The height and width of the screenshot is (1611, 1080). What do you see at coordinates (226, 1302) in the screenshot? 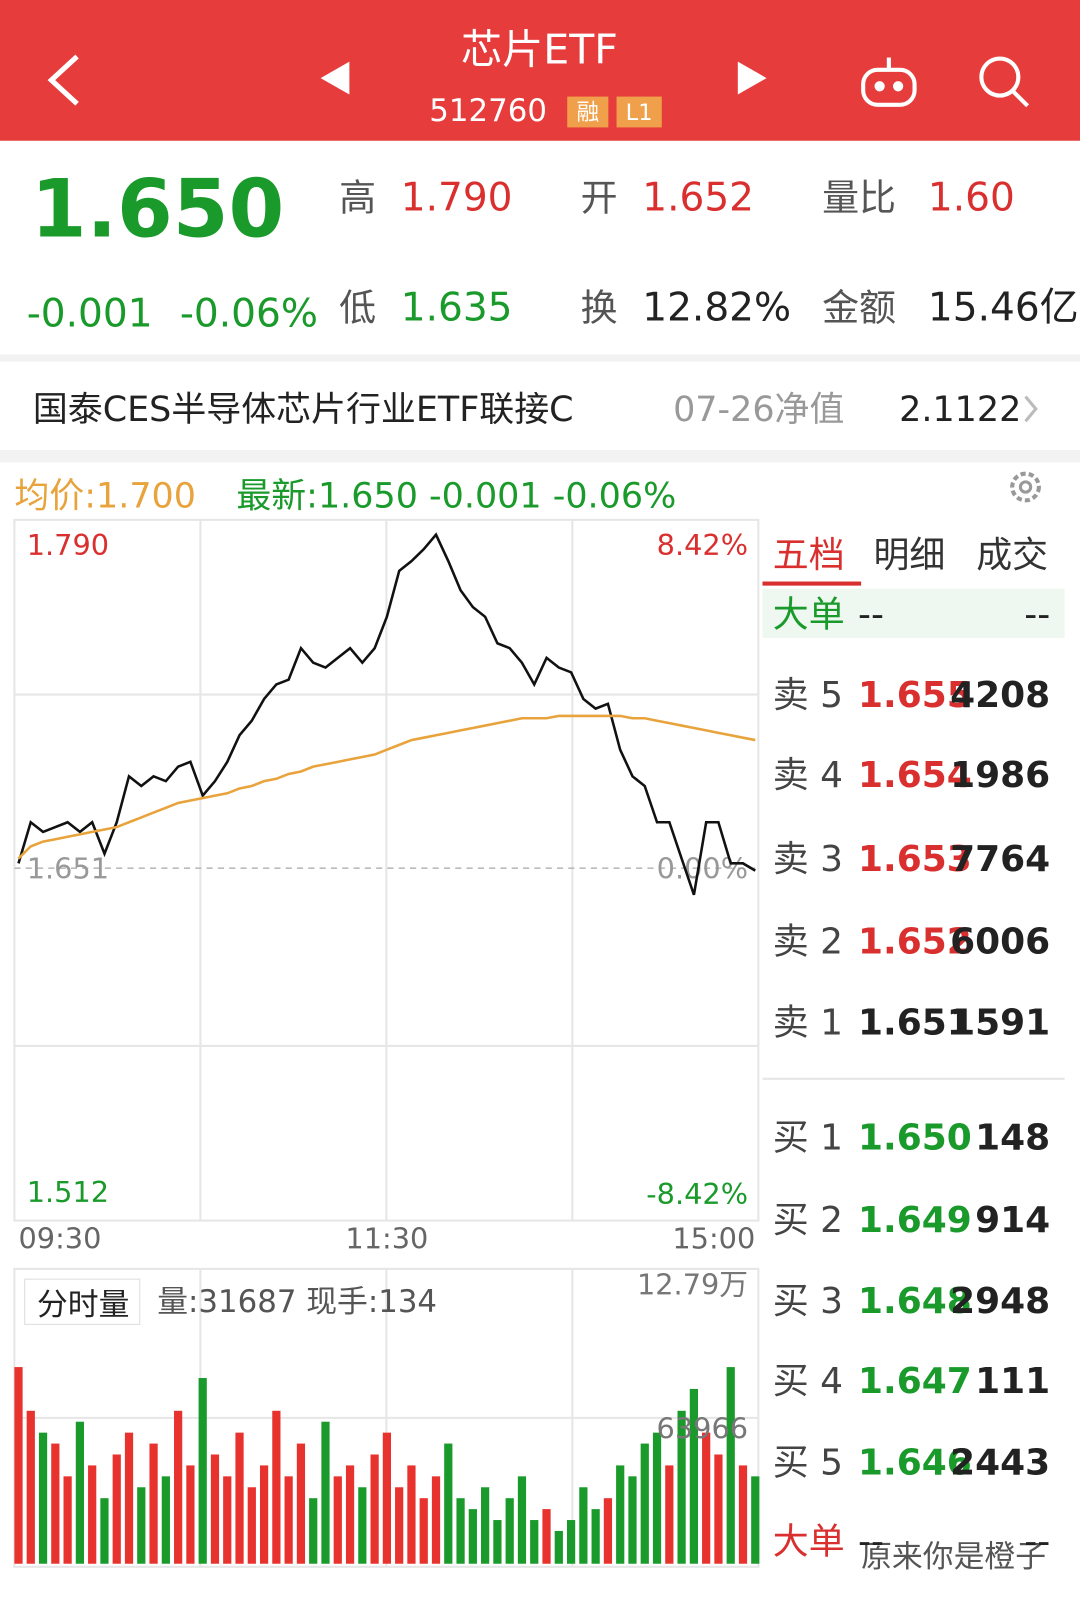
I see `volume-total: 量:31687` at bounding box center [226, 1302].